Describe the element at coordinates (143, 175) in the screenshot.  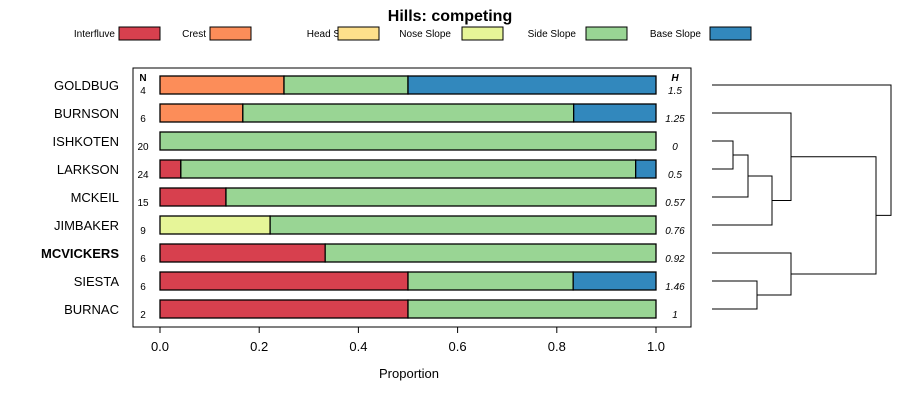
I see `n-value-larkson: 24` at that location.